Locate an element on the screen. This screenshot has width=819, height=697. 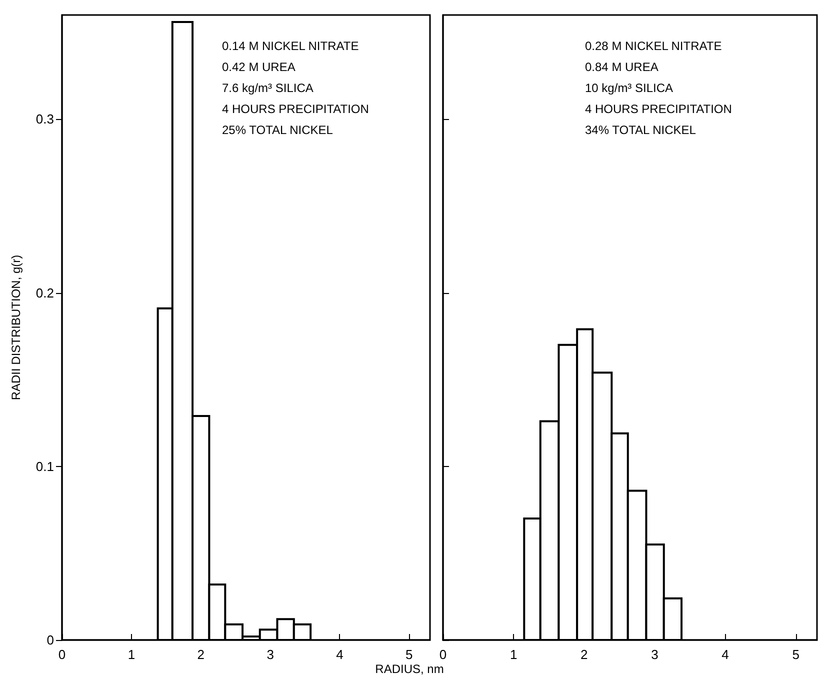
y-tick-label: 0 is located at coordinates (50, 640).